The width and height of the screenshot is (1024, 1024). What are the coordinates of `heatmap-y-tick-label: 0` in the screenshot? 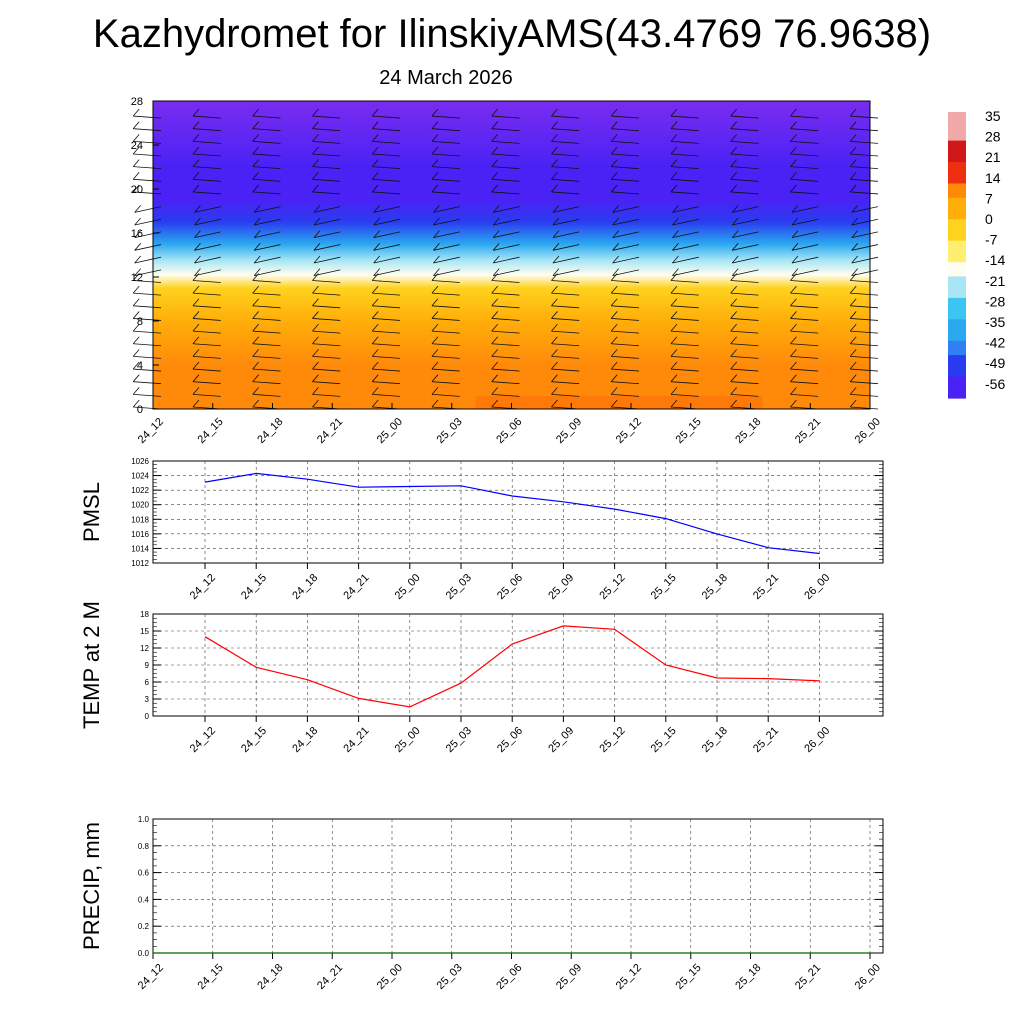 It's located at (140, 410).